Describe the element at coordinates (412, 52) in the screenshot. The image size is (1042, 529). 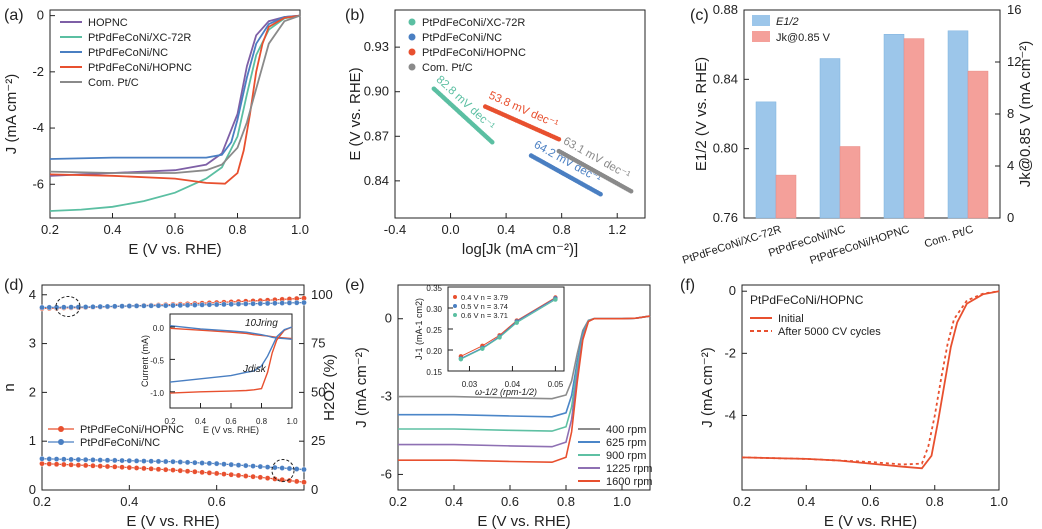
I see `legend-b-2-swatch` at that location.